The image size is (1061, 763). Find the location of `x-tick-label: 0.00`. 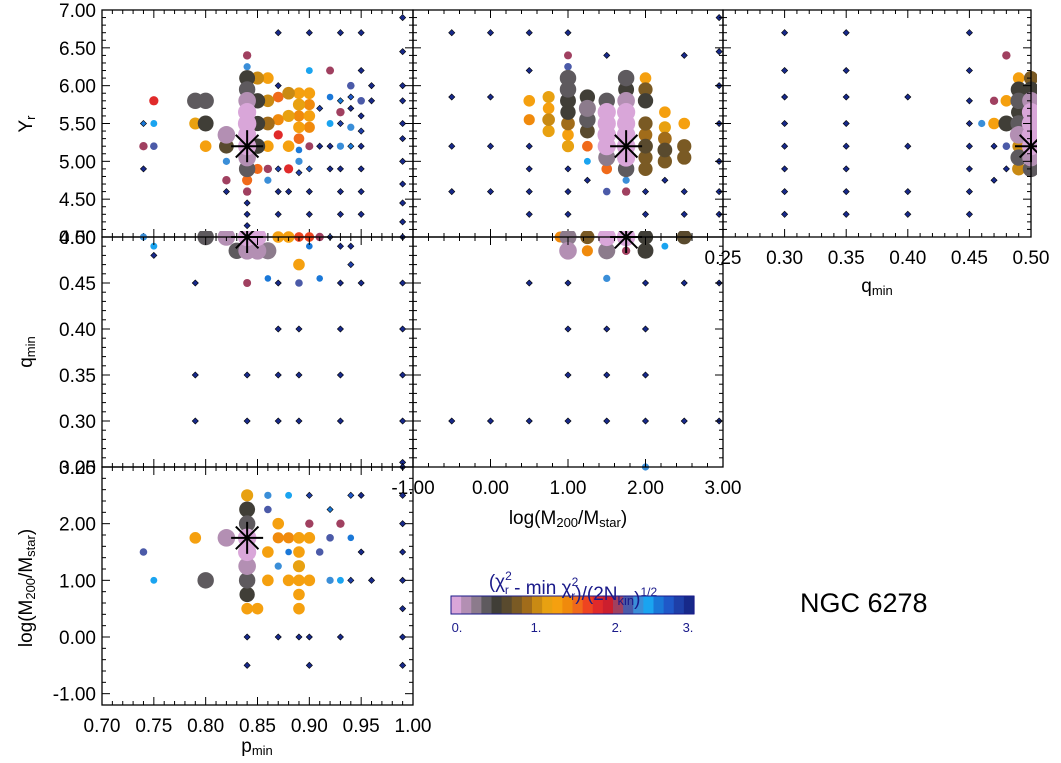

x-tick-label: 0.00 is located at coordinates (490, 488).